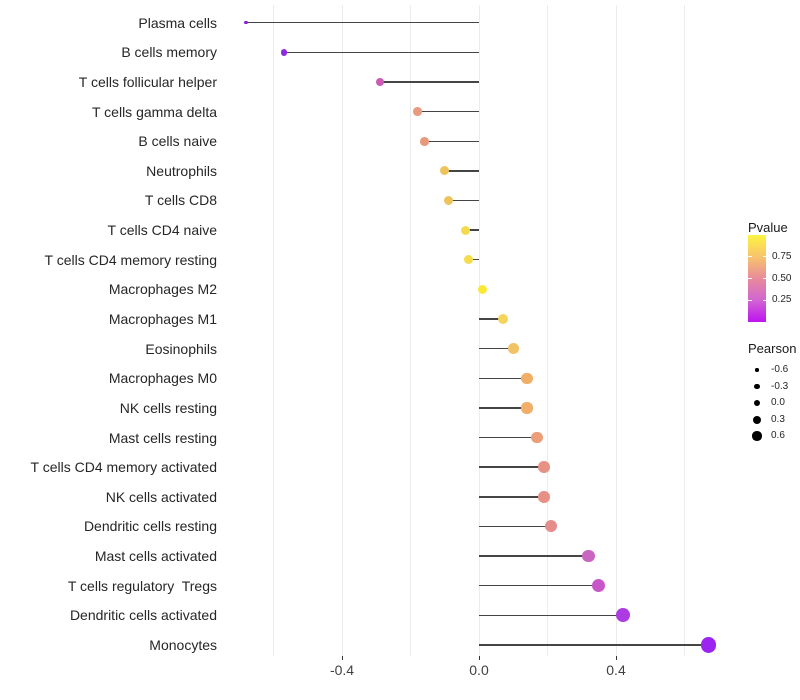 The height and width of the screenshot is (700, 800). I want to click on pearson-legend-title: Pearson, so click(772, 348).